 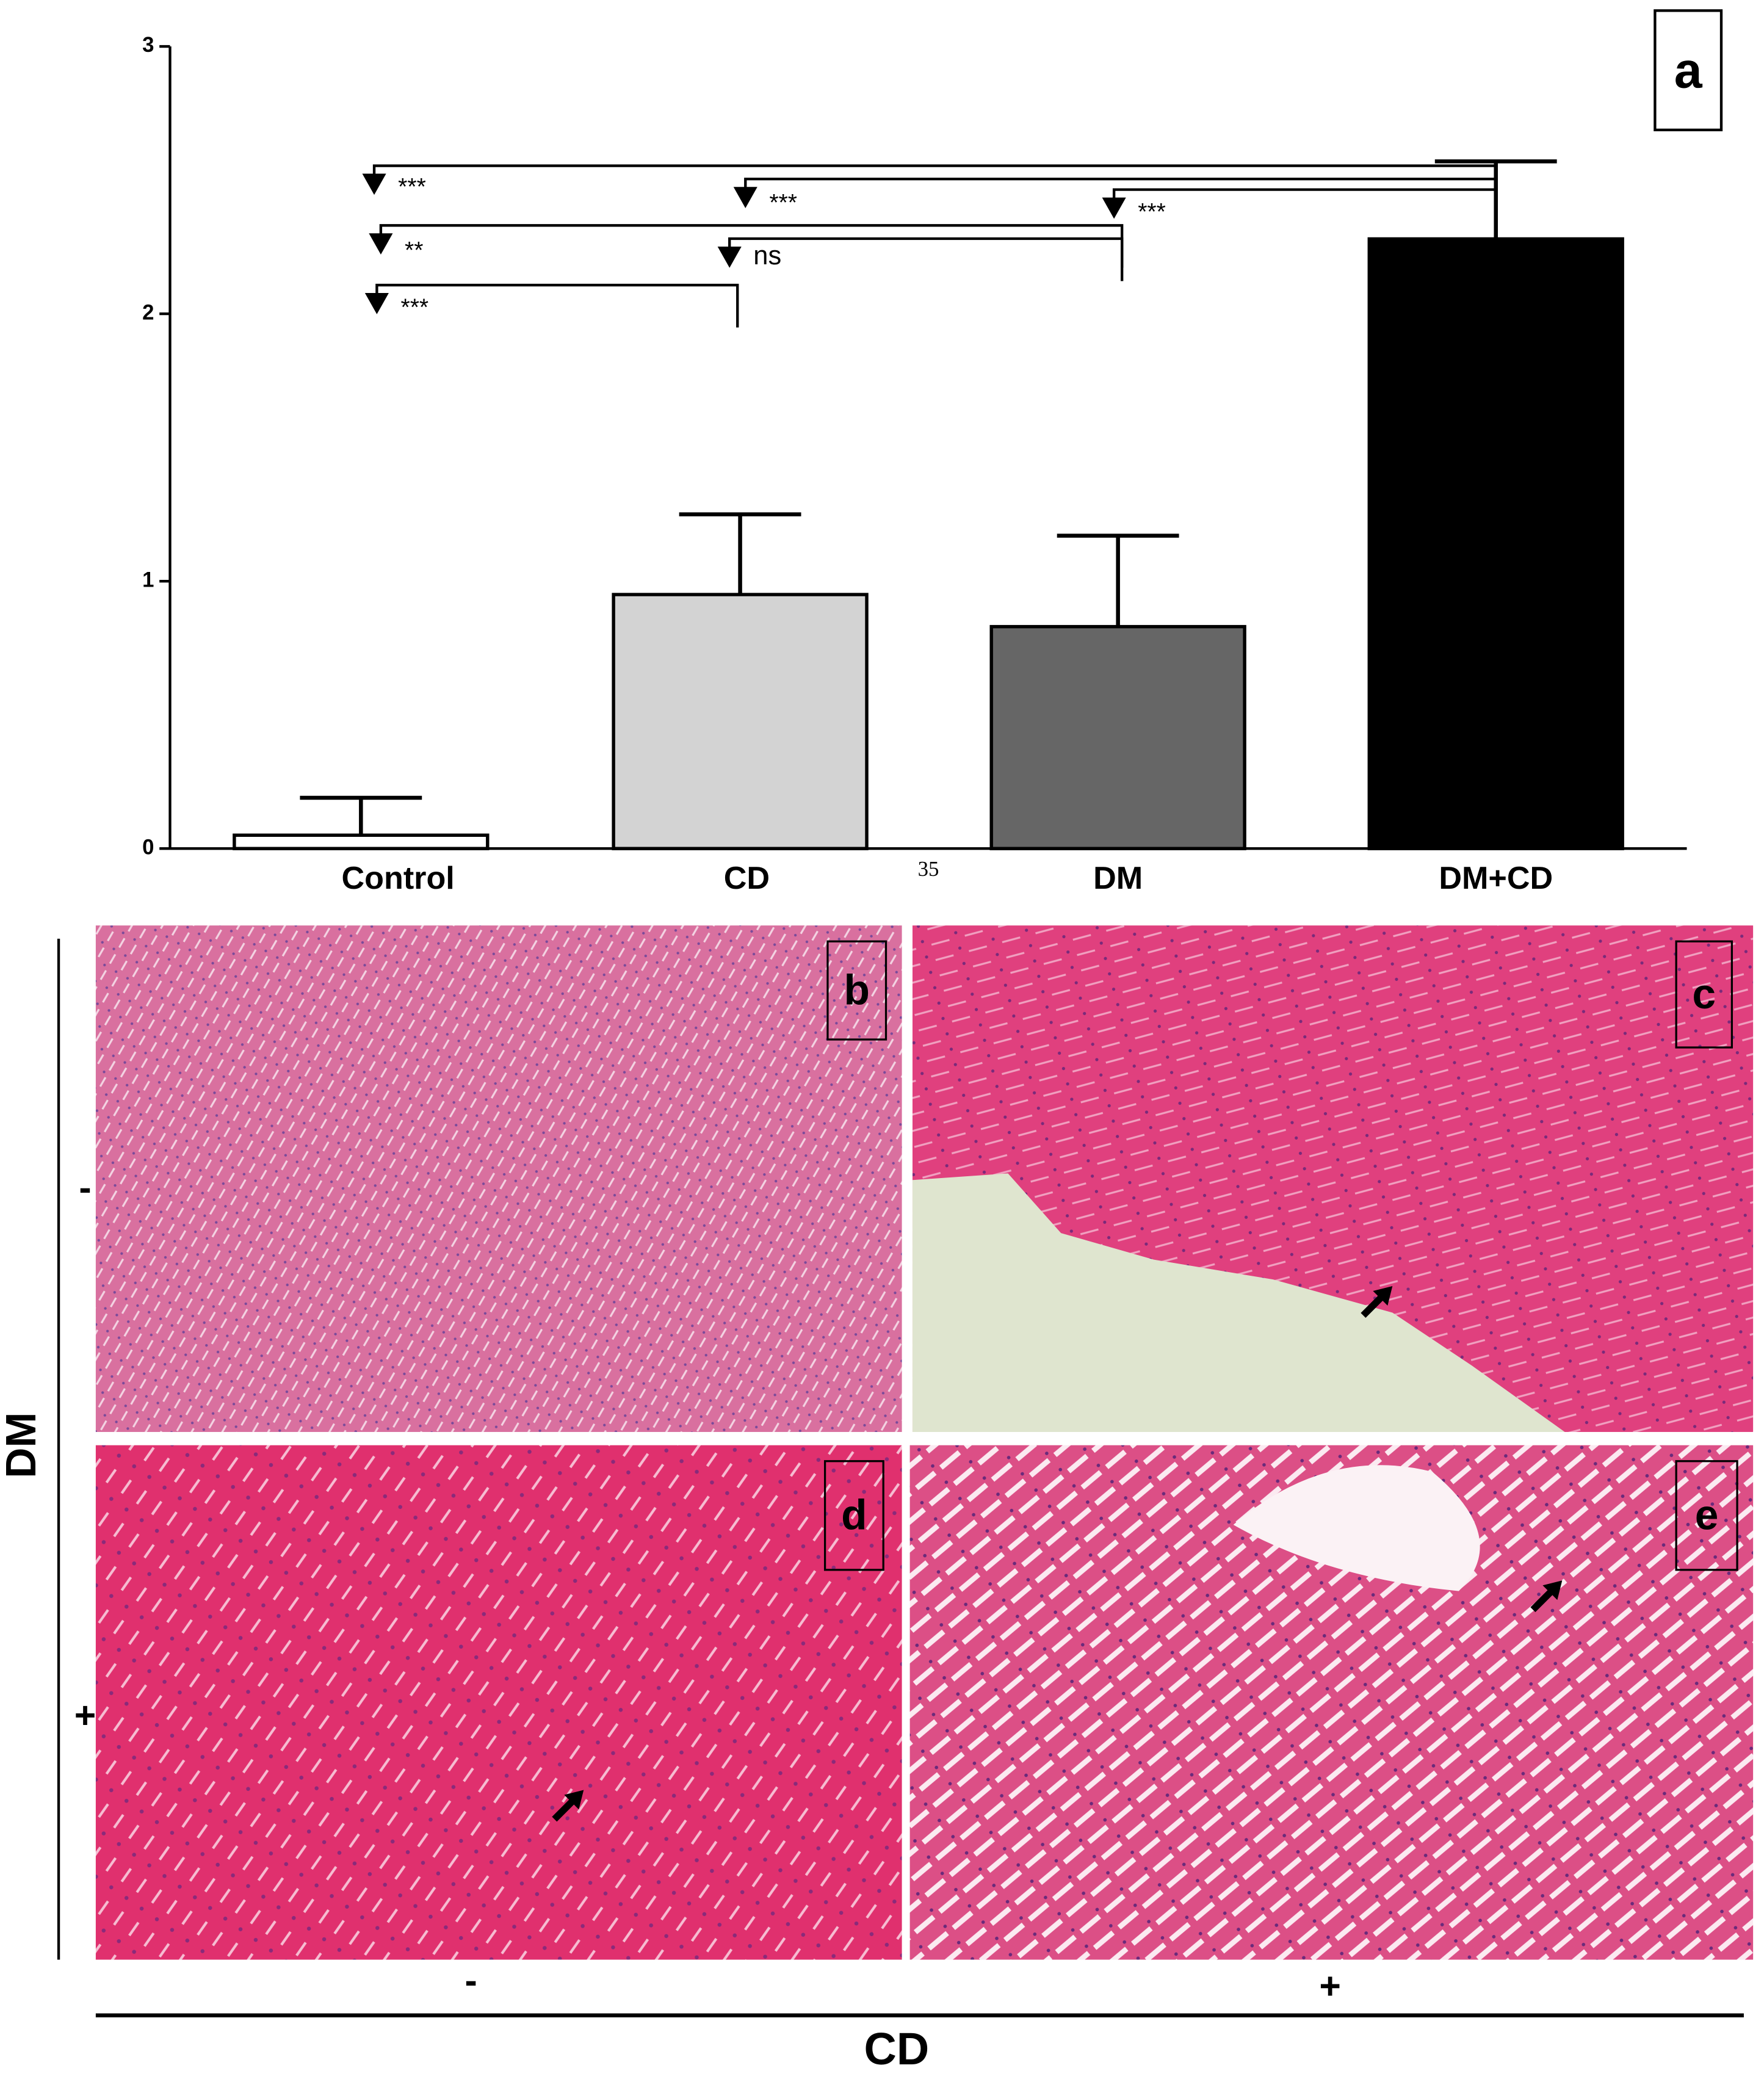 What do you see at coordinates (148, 45) in the screenshot?
I see `y-tick-label: 3` at bounding box center [148, 45].